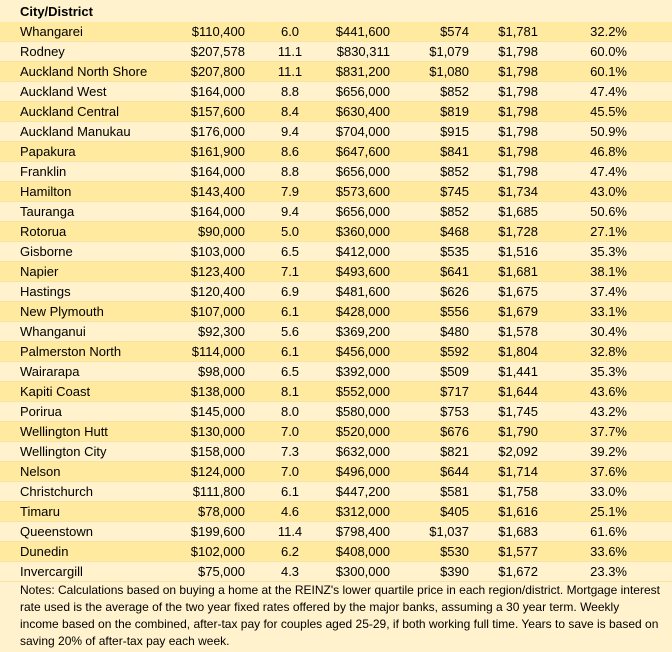 The width and height of the screenshot is (672, 652). Describe the element at coordinates (362, 191) in the screenshot. I see `table-cell: $573,600` at that location.